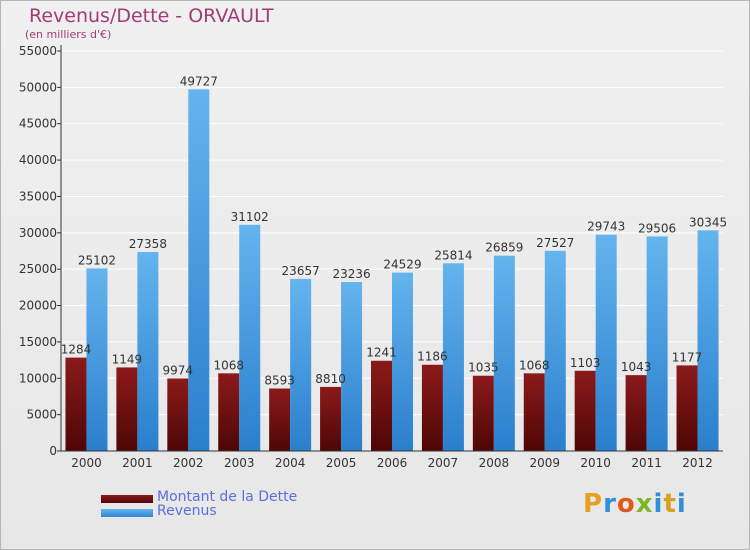 Image resolution: width=750 pixels, height=550 pixels. I want to click on legend-label-revenue: Revenus, so click(187, 511).